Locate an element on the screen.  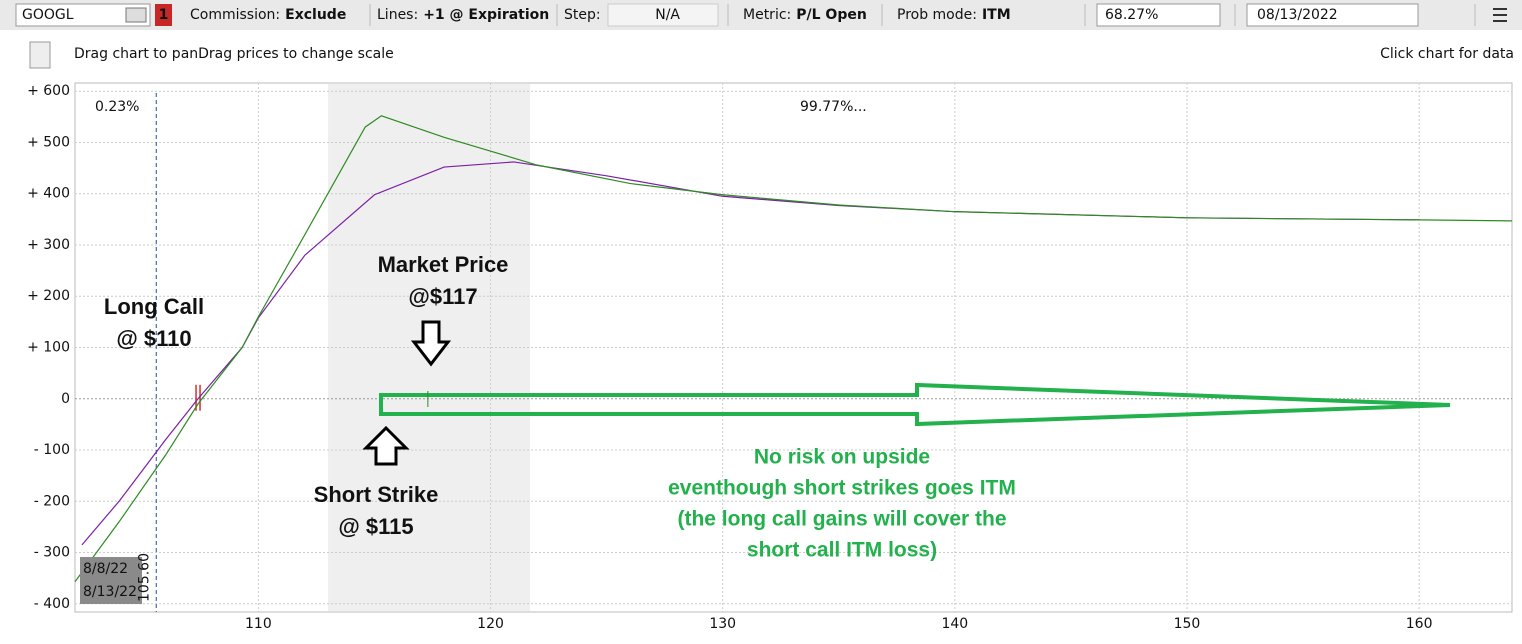
prob-box is located at coordinates (1158, 15).